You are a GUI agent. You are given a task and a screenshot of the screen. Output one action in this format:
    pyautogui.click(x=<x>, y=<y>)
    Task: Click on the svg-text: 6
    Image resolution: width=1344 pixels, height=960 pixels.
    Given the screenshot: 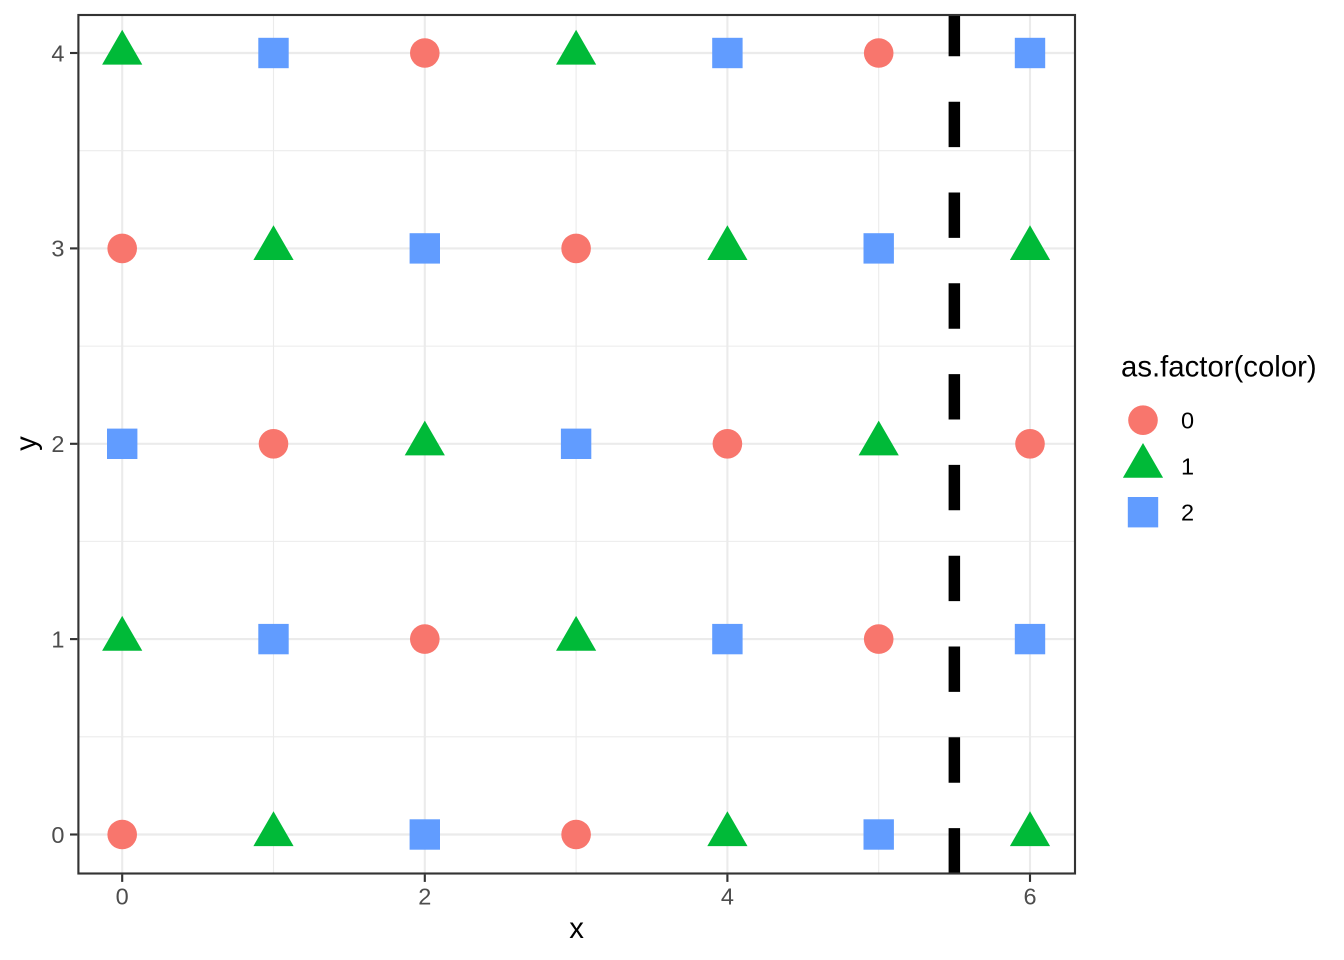 What is the action you would take?
    pyautogui.click(x=1029, y=897)
    